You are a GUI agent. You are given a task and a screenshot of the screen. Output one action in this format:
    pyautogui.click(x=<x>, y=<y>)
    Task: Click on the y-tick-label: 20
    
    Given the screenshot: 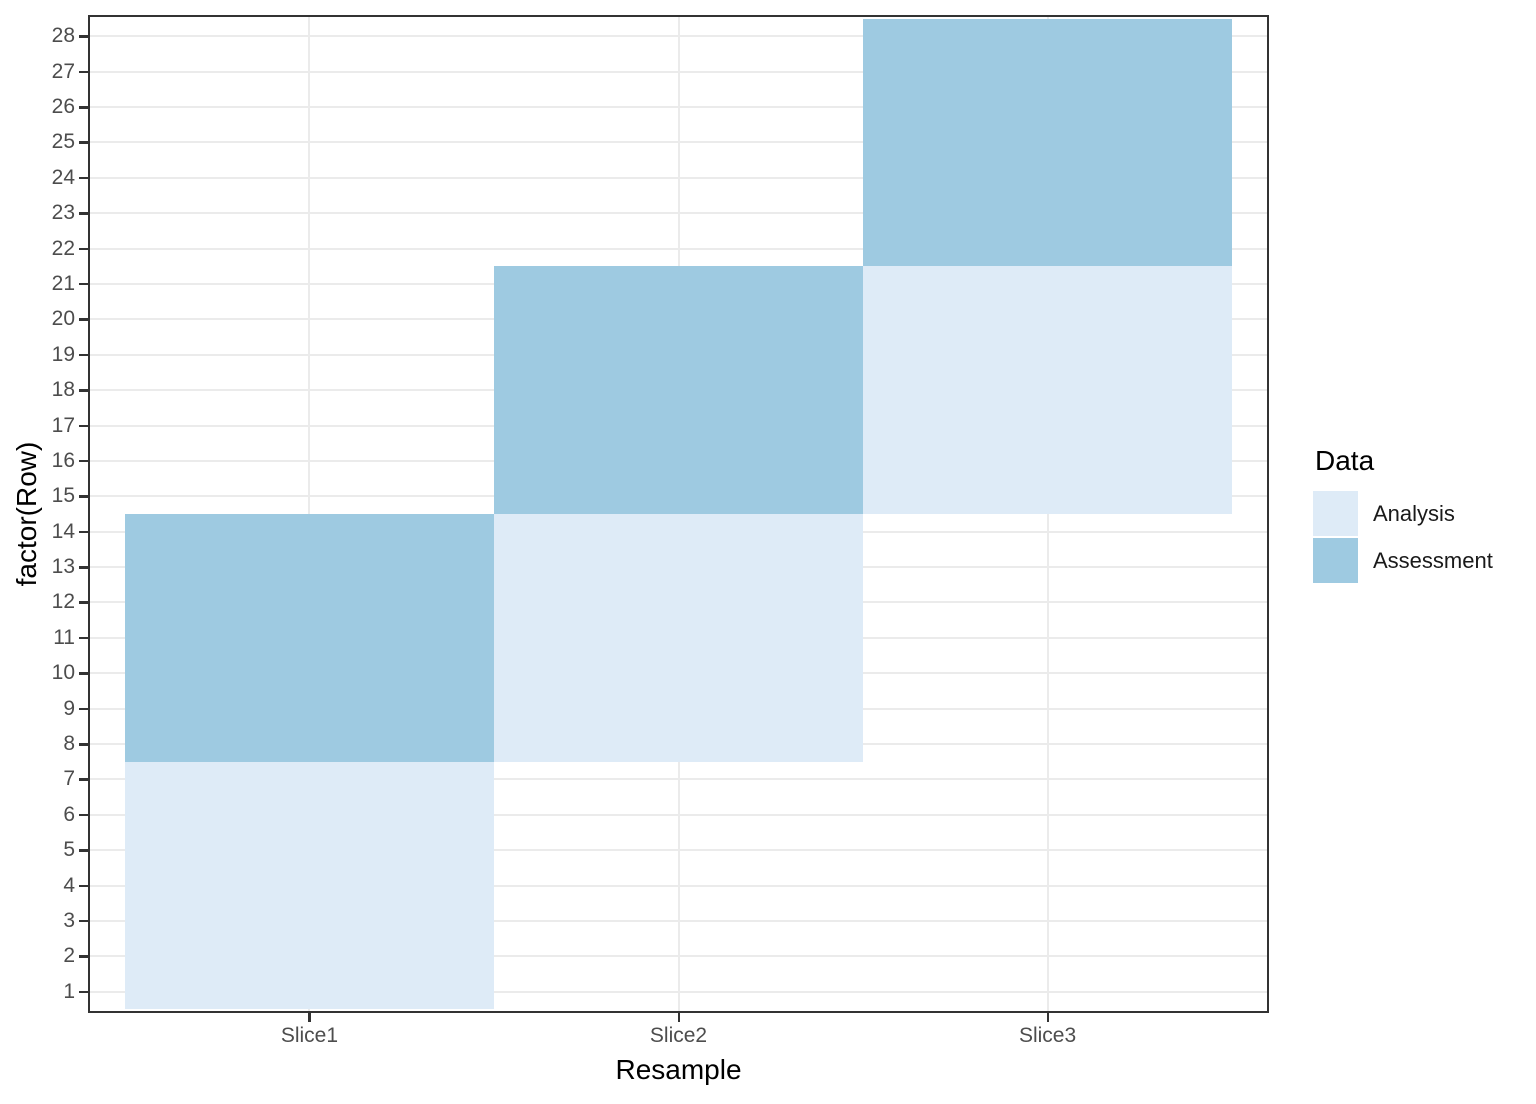 What is the action you would take?
    pyautogui.click(x=63, y=319)
    